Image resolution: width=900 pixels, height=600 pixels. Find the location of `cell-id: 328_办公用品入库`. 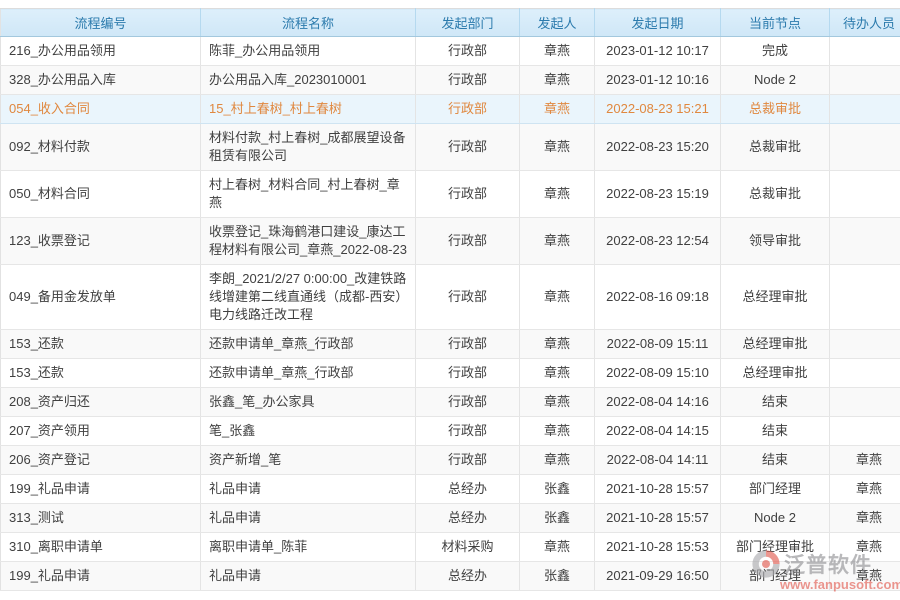

cell-id: 328_办公用品入库 is located at coordinates (100, 80).